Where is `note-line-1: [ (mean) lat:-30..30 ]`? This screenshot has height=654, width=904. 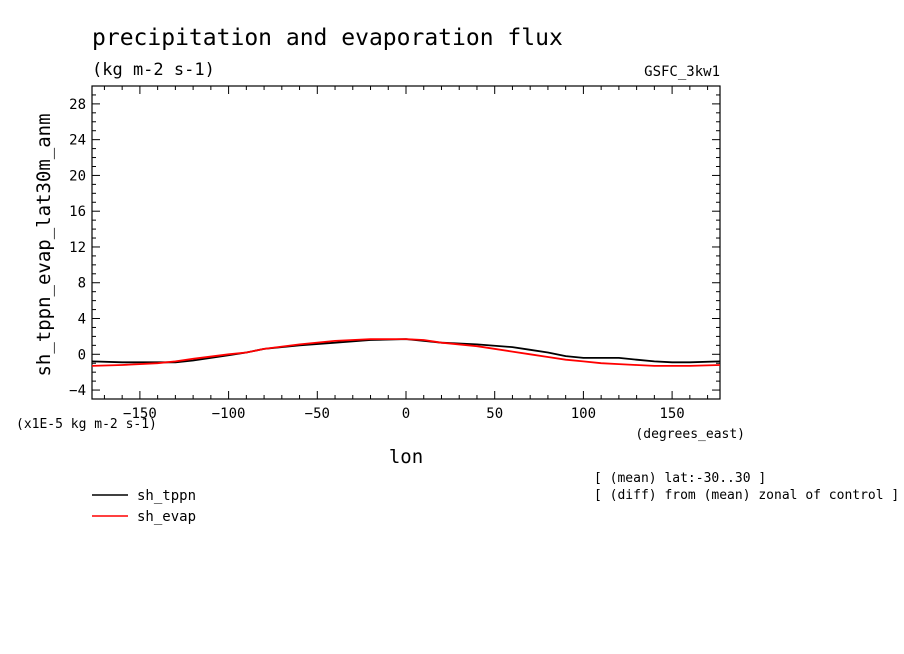 note-line-1: [ (mean) lat:-30..30 ] is located at coordinates (680, 478).